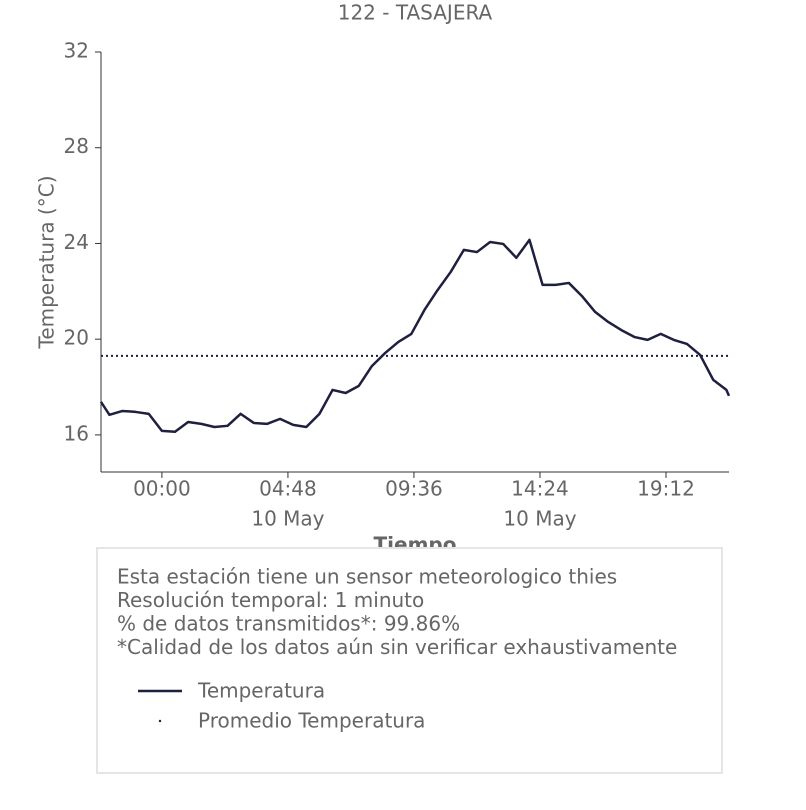 This screenshot has height=810, width=806. What do you see at coordinates (160, 721) in the screenshot?
I see `legend-swatch` at bounding box center [160, 721].